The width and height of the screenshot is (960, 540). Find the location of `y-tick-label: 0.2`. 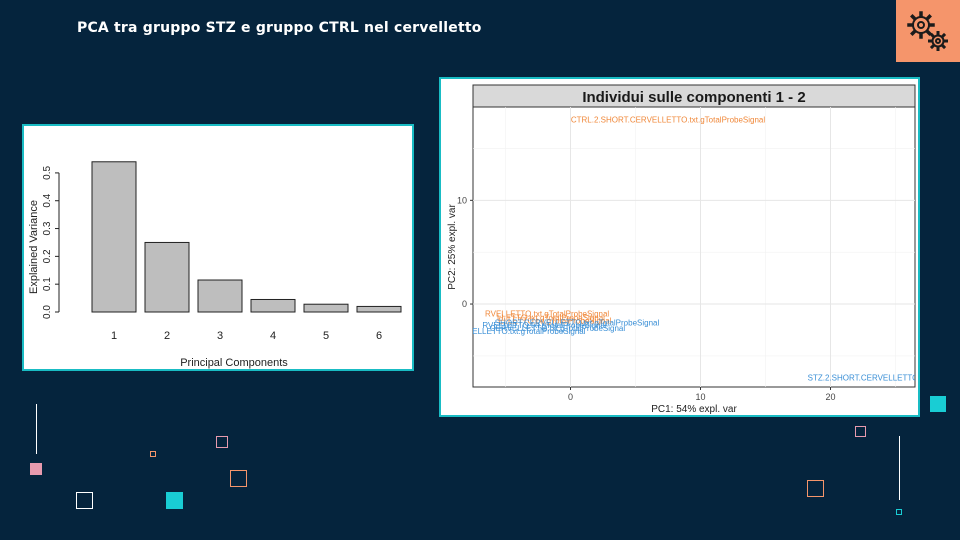

y-tick-label: 0.2 is located at coordinates (47, 256).